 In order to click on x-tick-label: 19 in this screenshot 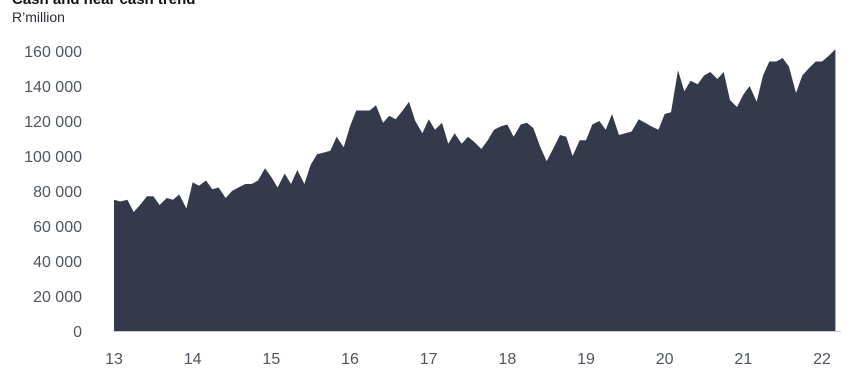, I will do `click(586, 359)`.